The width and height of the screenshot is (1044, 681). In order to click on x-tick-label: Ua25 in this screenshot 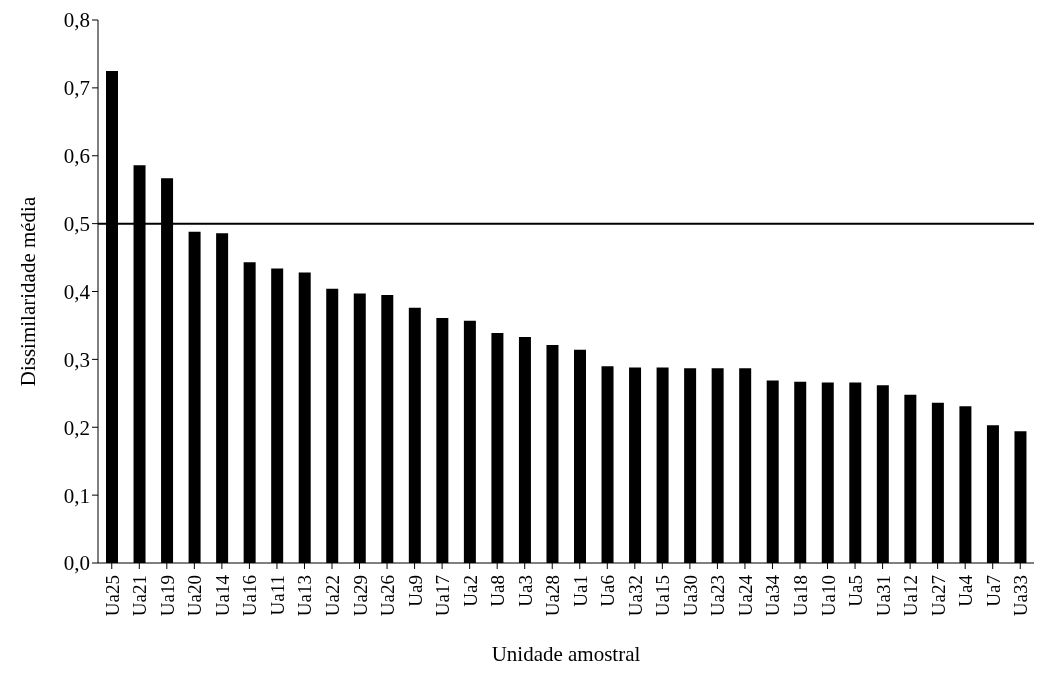, I will do `click(112, 596)`.